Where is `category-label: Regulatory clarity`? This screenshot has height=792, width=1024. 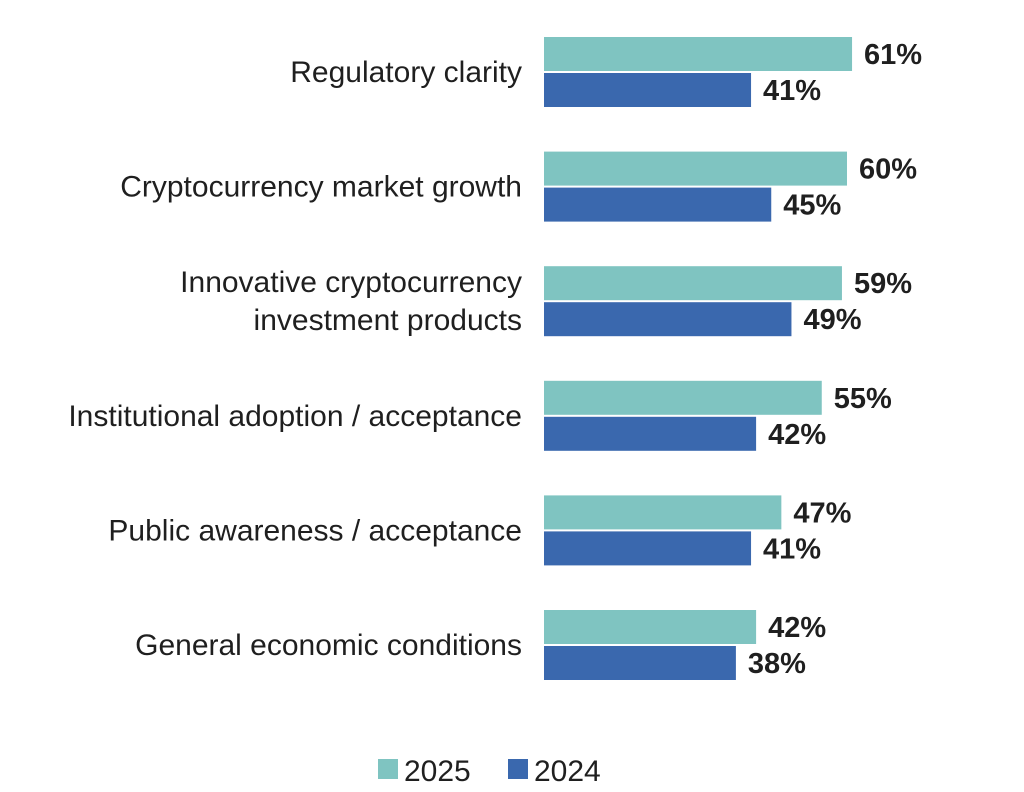
category-label: Regulatory clarity is located at coordinates (406, 72).